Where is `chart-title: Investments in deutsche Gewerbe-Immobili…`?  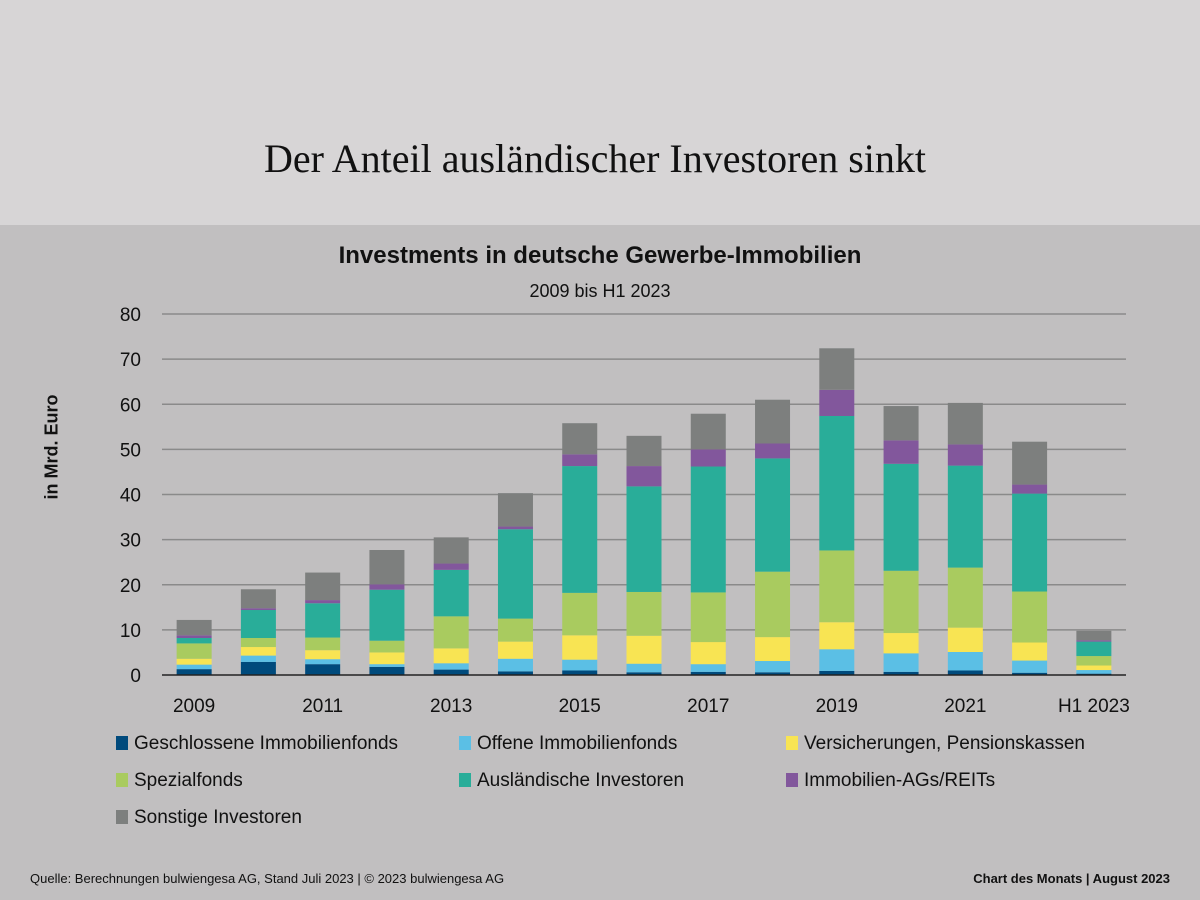
chart-title: Investments in deutsche Gewerbe-Immobili… is located at coordinates (600, 255).